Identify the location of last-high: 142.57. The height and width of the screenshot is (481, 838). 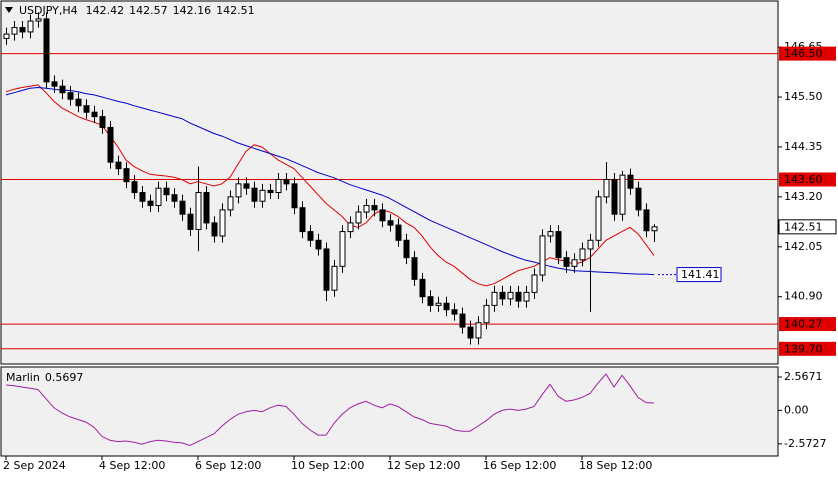
(148, 10).